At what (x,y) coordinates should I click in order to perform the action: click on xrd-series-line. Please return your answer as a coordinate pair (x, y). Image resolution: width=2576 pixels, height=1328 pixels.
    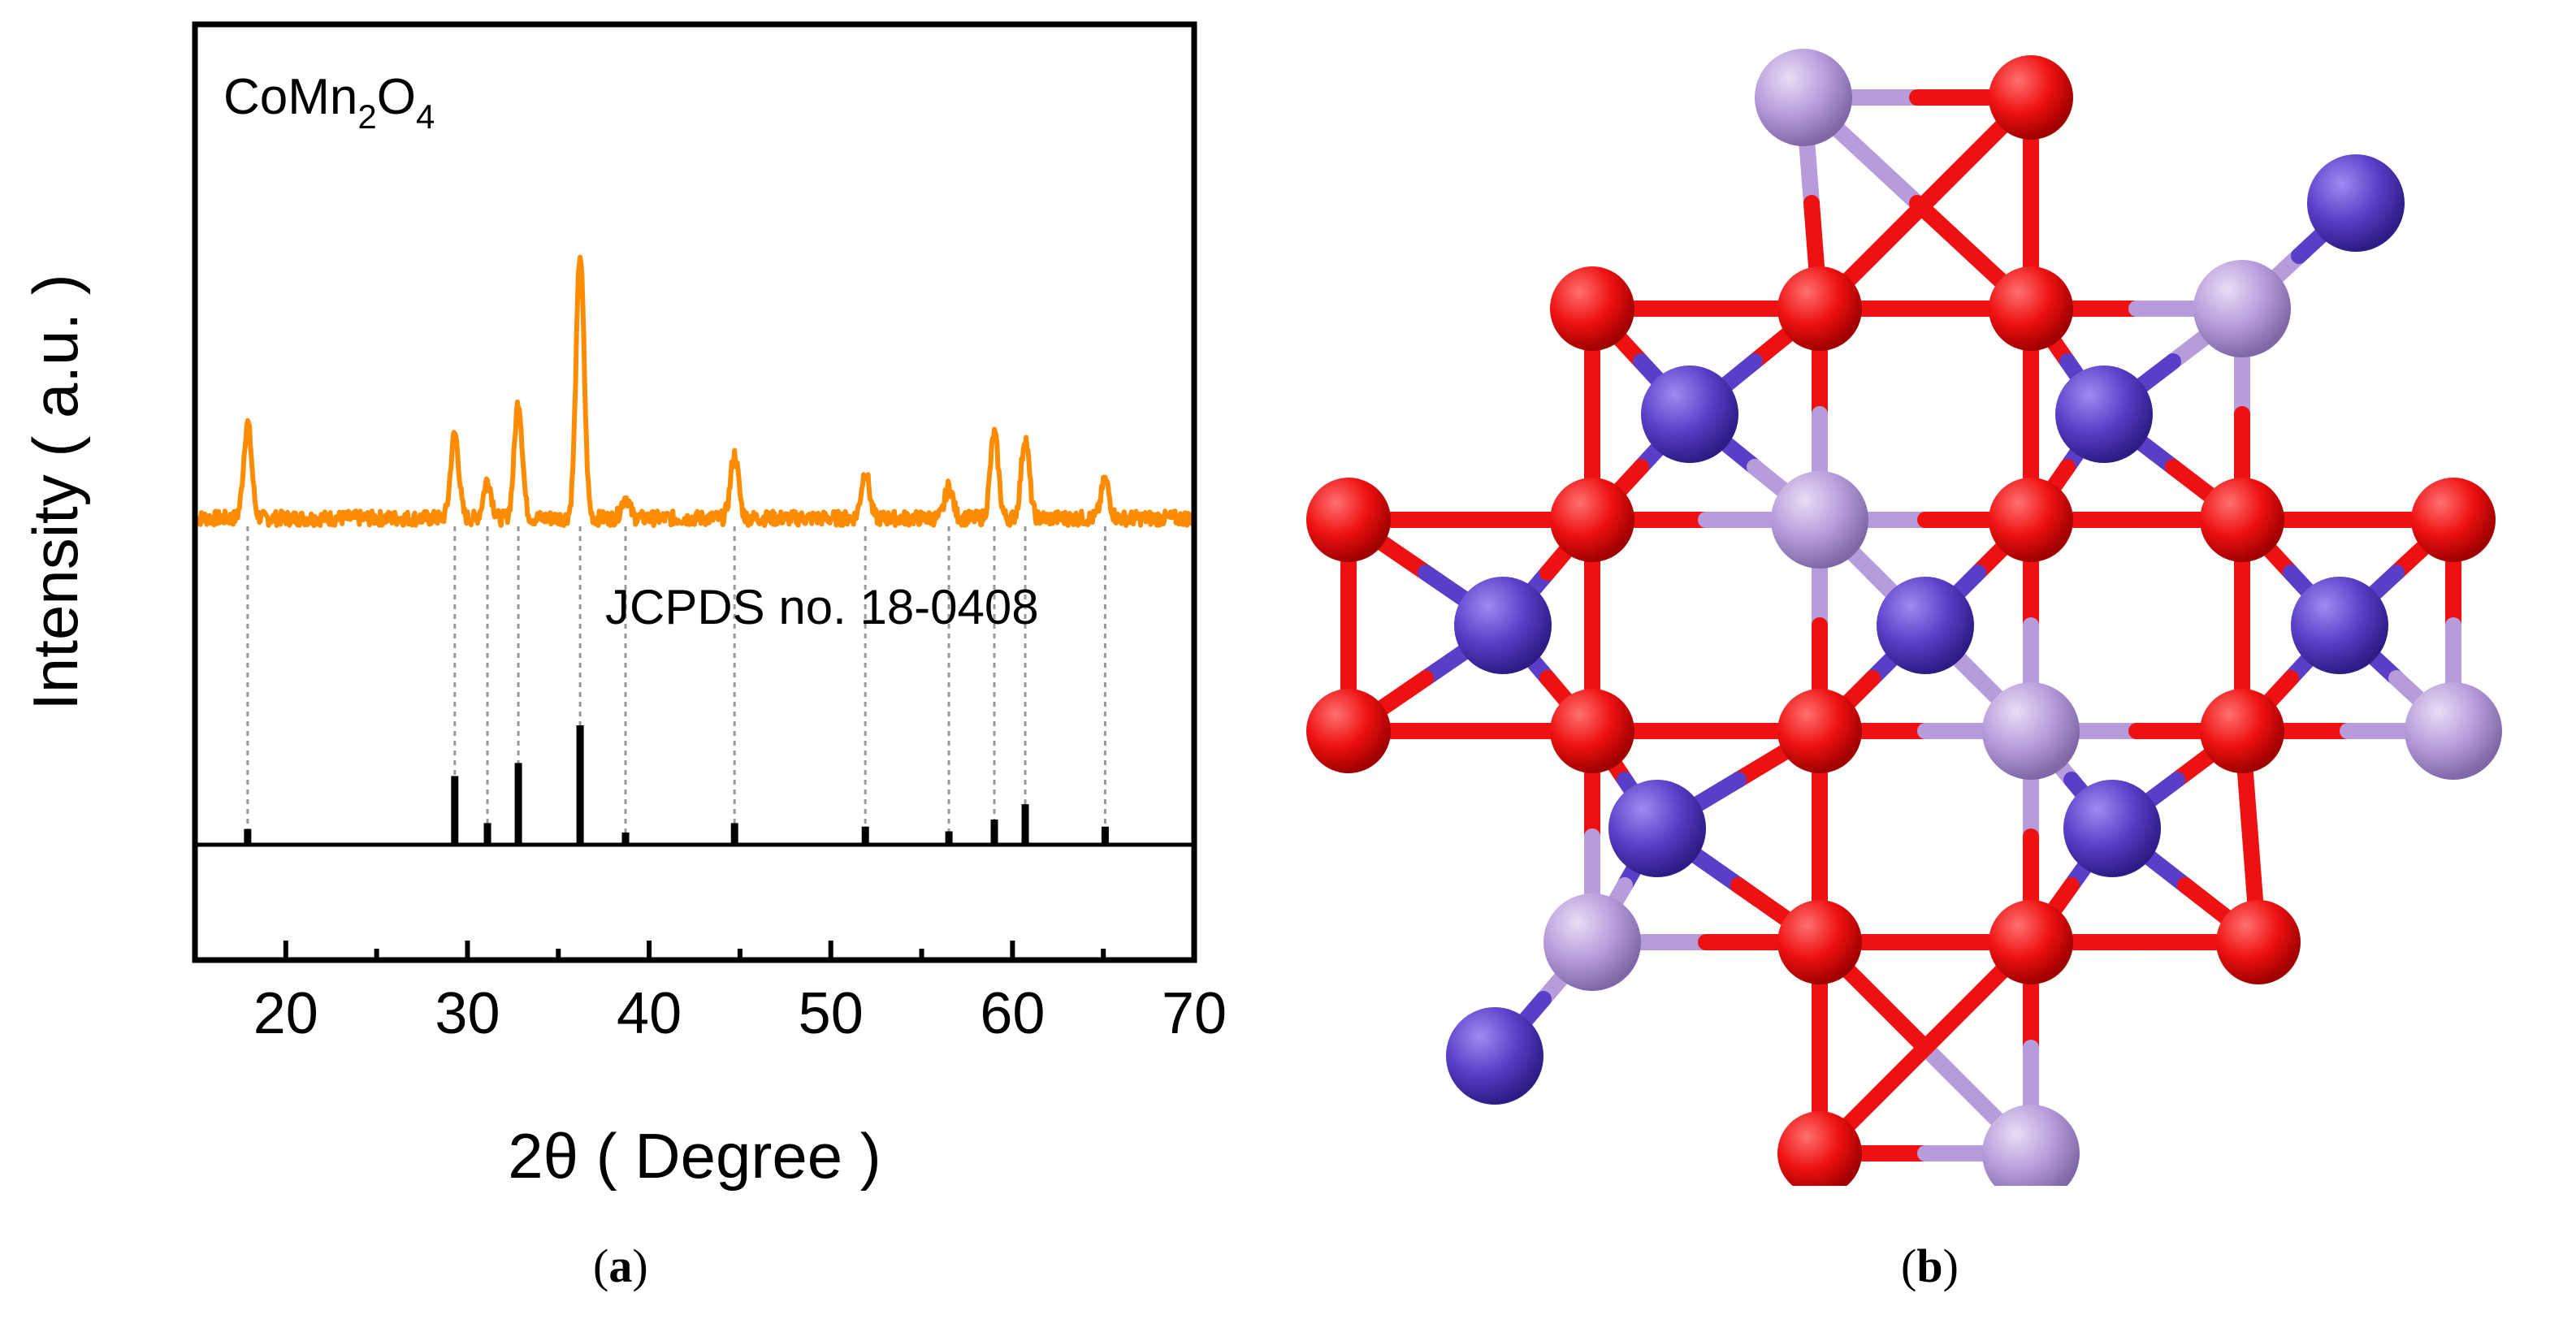
    Looking at the image, I should click on (695, 391).